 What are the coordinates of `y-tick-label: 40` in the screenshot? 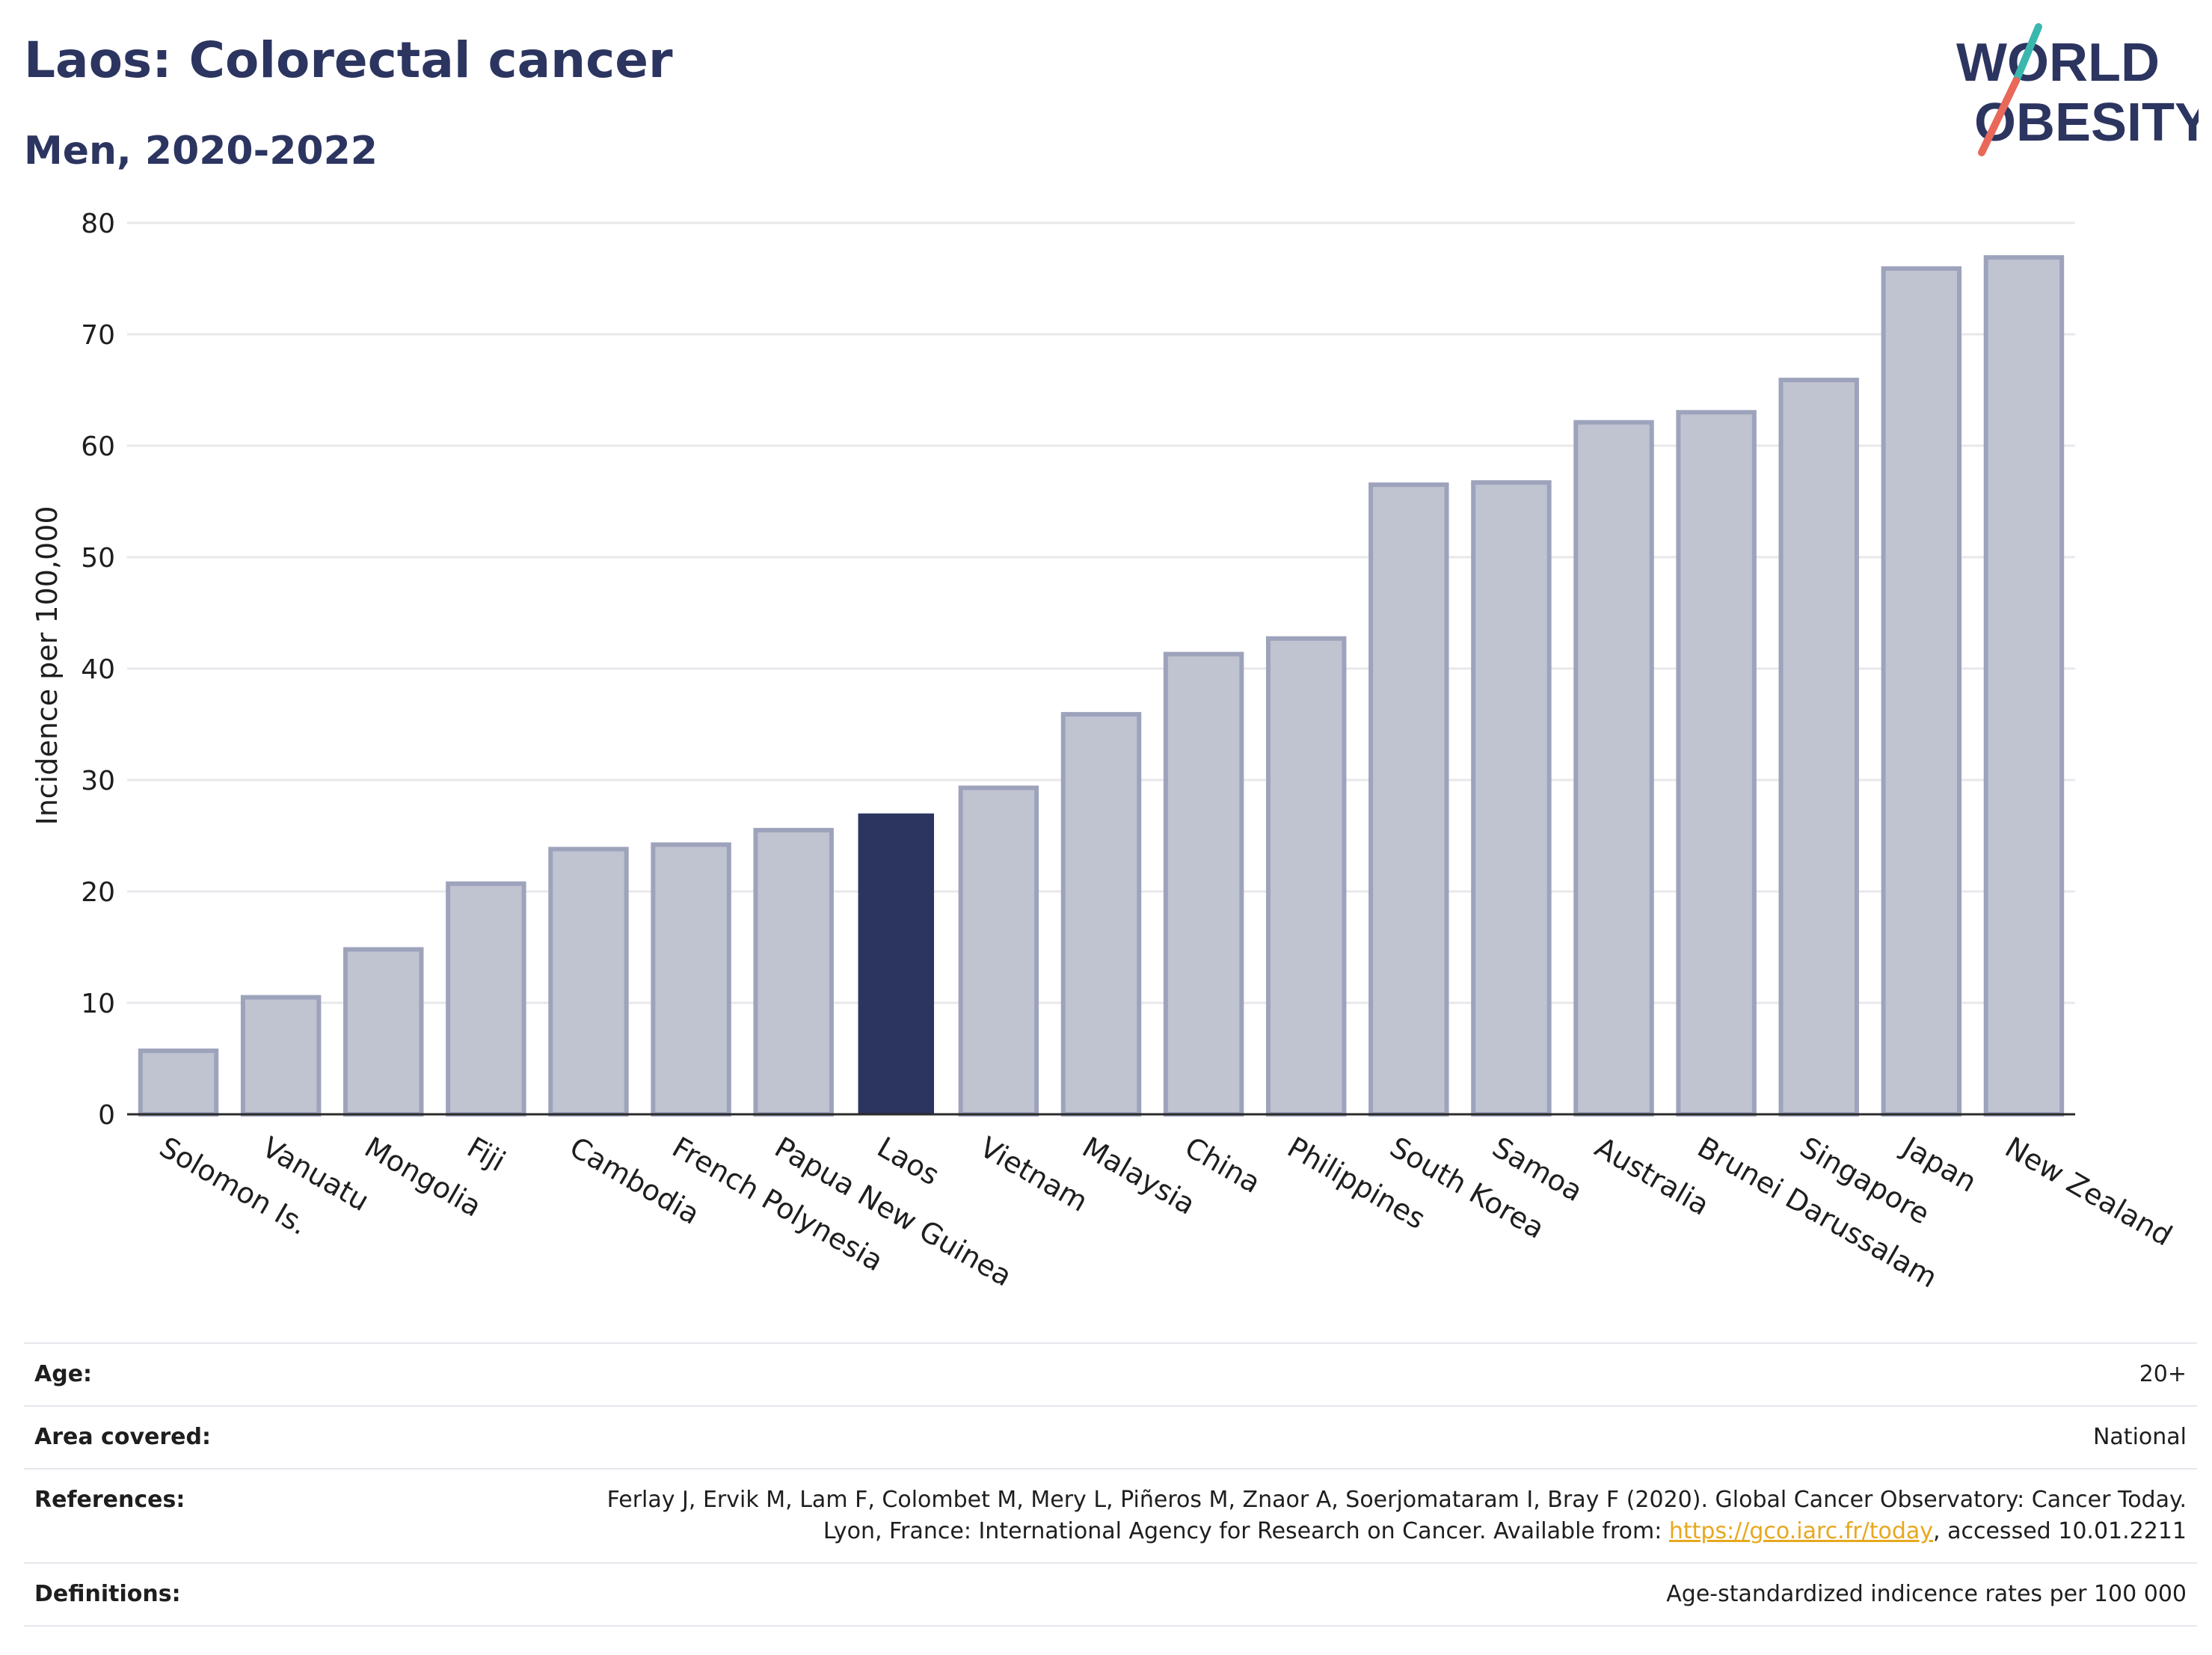 It's located at (98, 669).